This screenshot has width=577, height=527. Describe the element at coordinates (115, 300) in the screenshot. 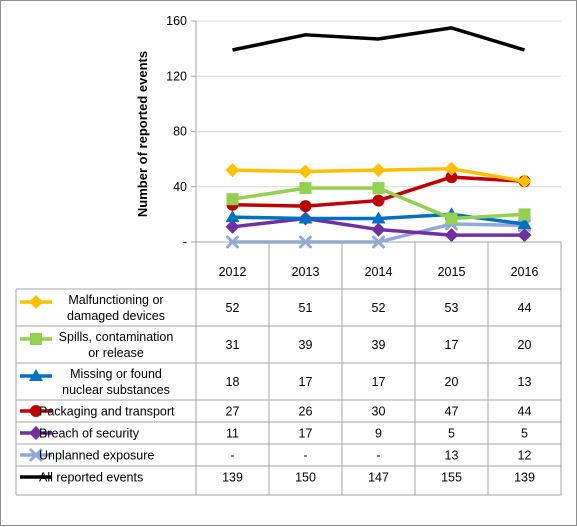

I see `legend-label: Malfunctioning or` at that location.